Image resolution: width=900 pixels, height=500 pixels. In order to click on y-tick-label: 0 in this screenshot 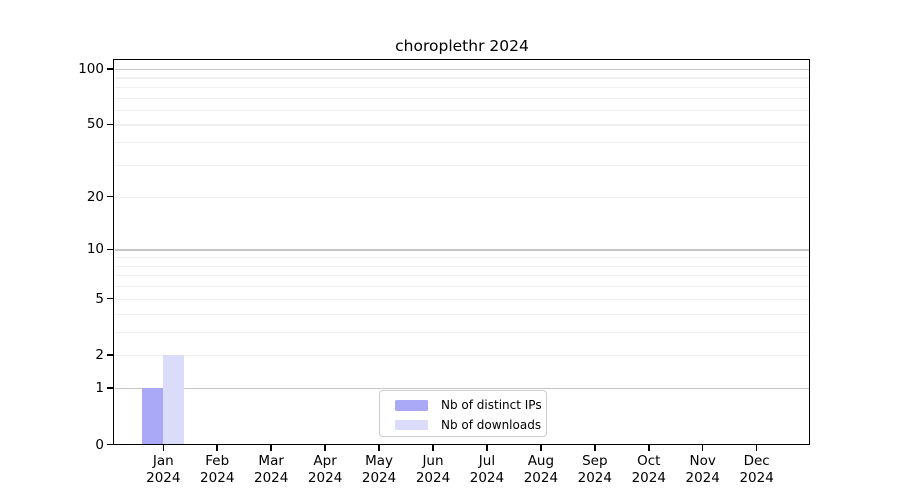, I will do `click(99, 444)`.